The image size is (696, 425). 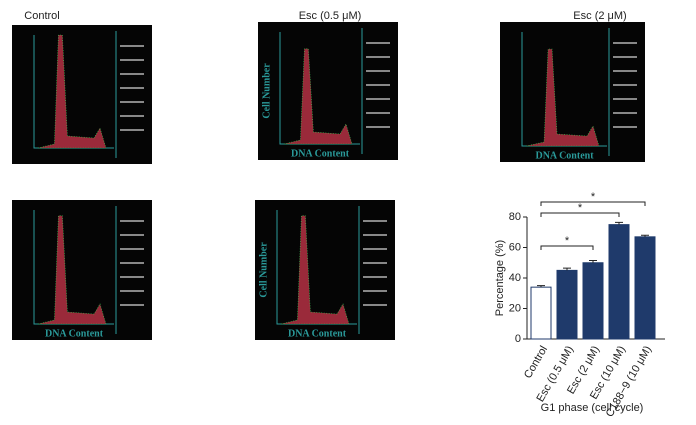 I want to click on x-tick-label: Control, so click(x=536, y=362).